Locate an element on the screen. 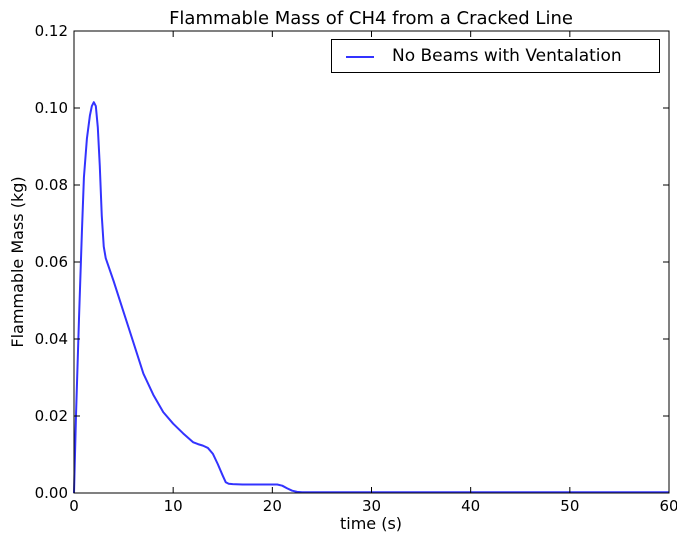 The width and height of the screenshot is (677, 536). legend-label: No Beams with Ventalation is located at coordinates (507, 56).